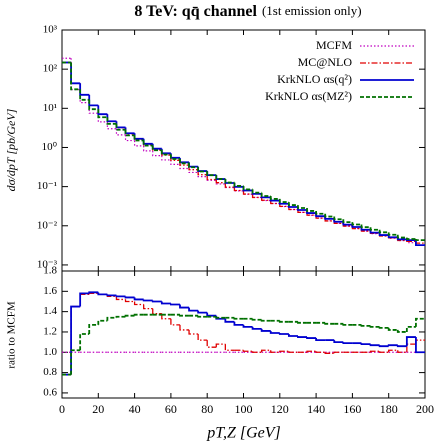  I want to click on x-axis-label: pT,Z [GeV], so click(243, 433).